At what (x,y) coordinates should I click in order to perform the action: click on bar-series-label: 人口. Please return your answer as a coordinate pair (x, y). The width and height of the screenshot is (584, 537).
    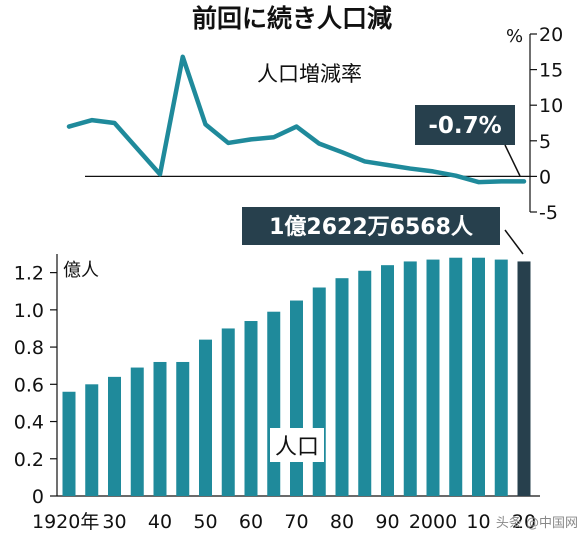
    Looking at the image, I should click on (297, 447).